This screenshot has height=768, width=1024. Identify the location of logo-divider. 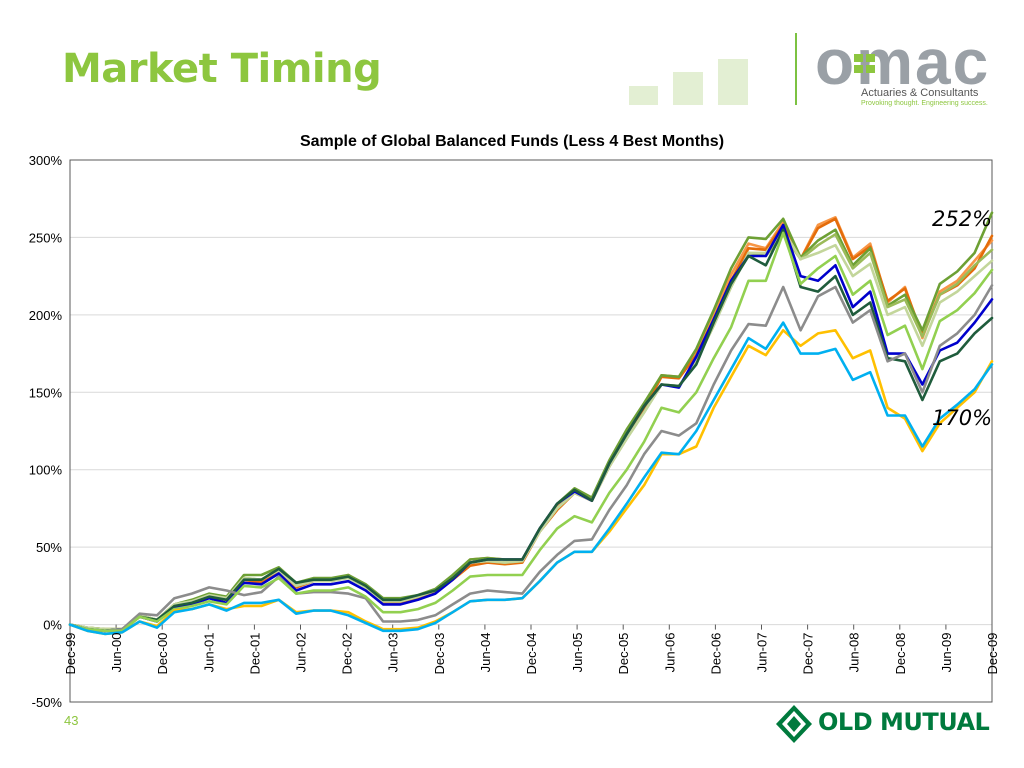
(796, 69).